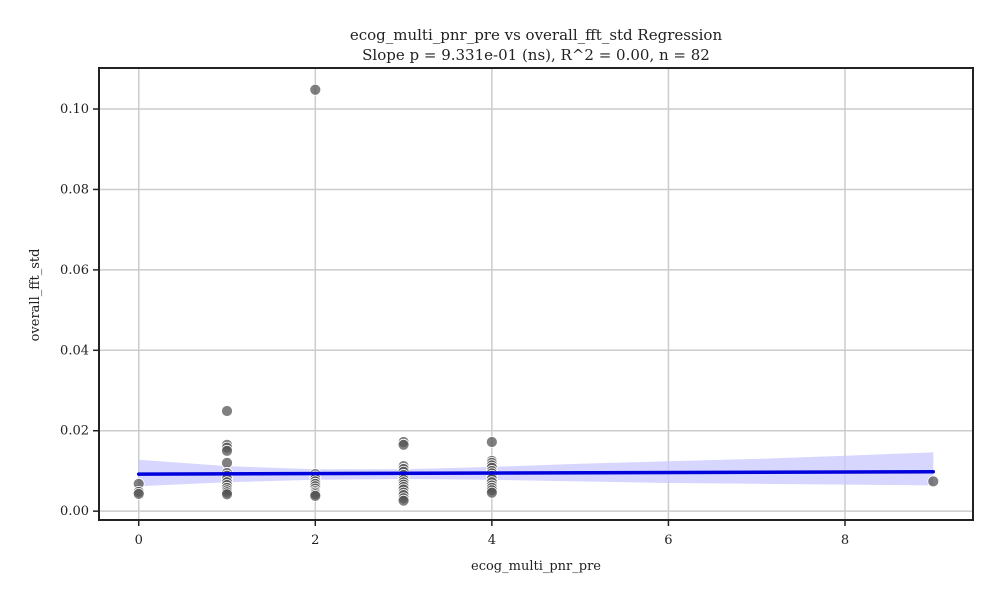 This screenshot has height=600, width=1000. What do you see at coordinates (74, 189) in the screenshot?
I see `y-tick-label: 0.08` at bounding box center [74, 189].